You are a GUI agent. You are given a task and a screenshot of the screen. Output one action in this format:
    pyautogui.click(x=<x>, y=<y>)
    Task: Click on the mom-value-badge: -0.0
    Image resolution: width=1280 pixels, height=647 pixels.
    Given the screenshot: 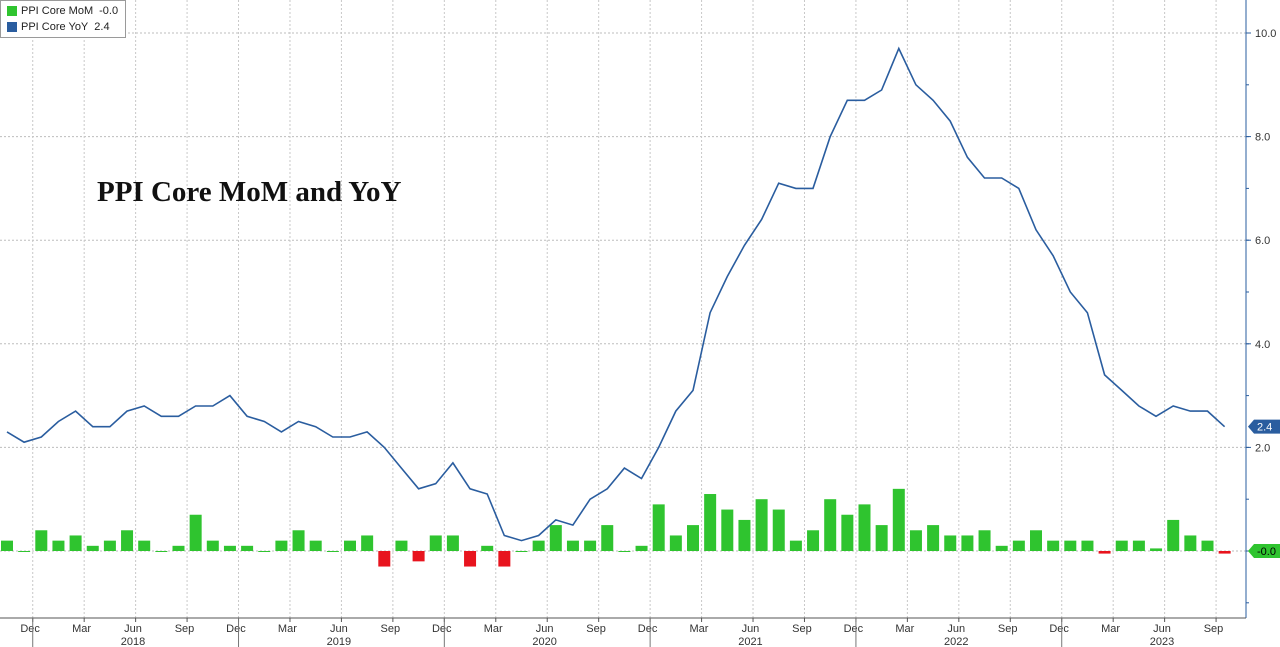 What is the action you would take?
    pyautogui.click(x=1264, y=551)
    